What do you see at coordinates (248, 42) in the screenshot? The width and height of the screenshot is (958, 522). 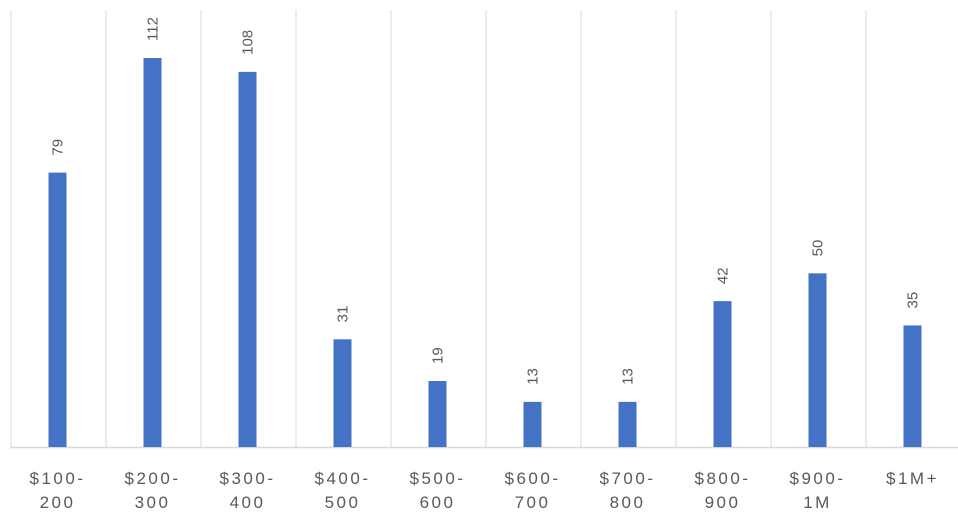 I see `data-label: 108` at bounding box center [248, 42].